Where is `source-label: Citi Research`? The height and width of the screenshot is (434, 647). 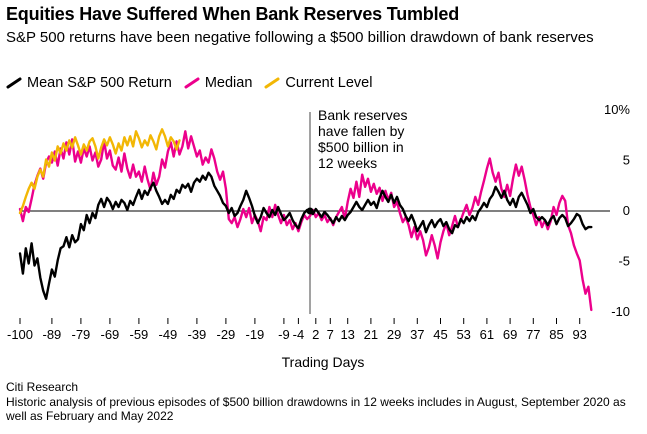
source-label: Citi Research is located at coordinates (42, 387).